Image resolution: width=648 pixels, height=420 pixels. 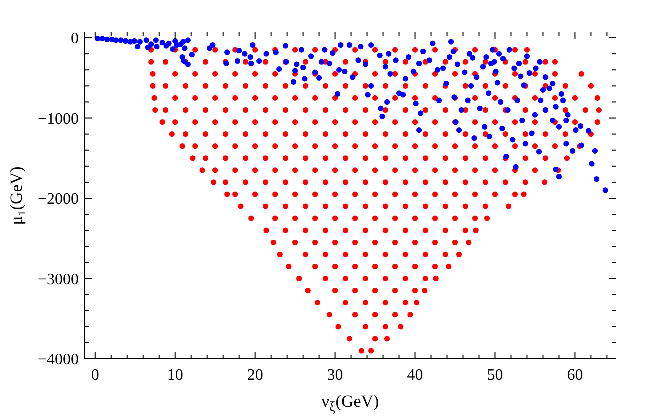 What do you see at coordinates (58, 119) in the screenshot?
I see `y-tick-label: −1000` at bounding box center [58, 119].